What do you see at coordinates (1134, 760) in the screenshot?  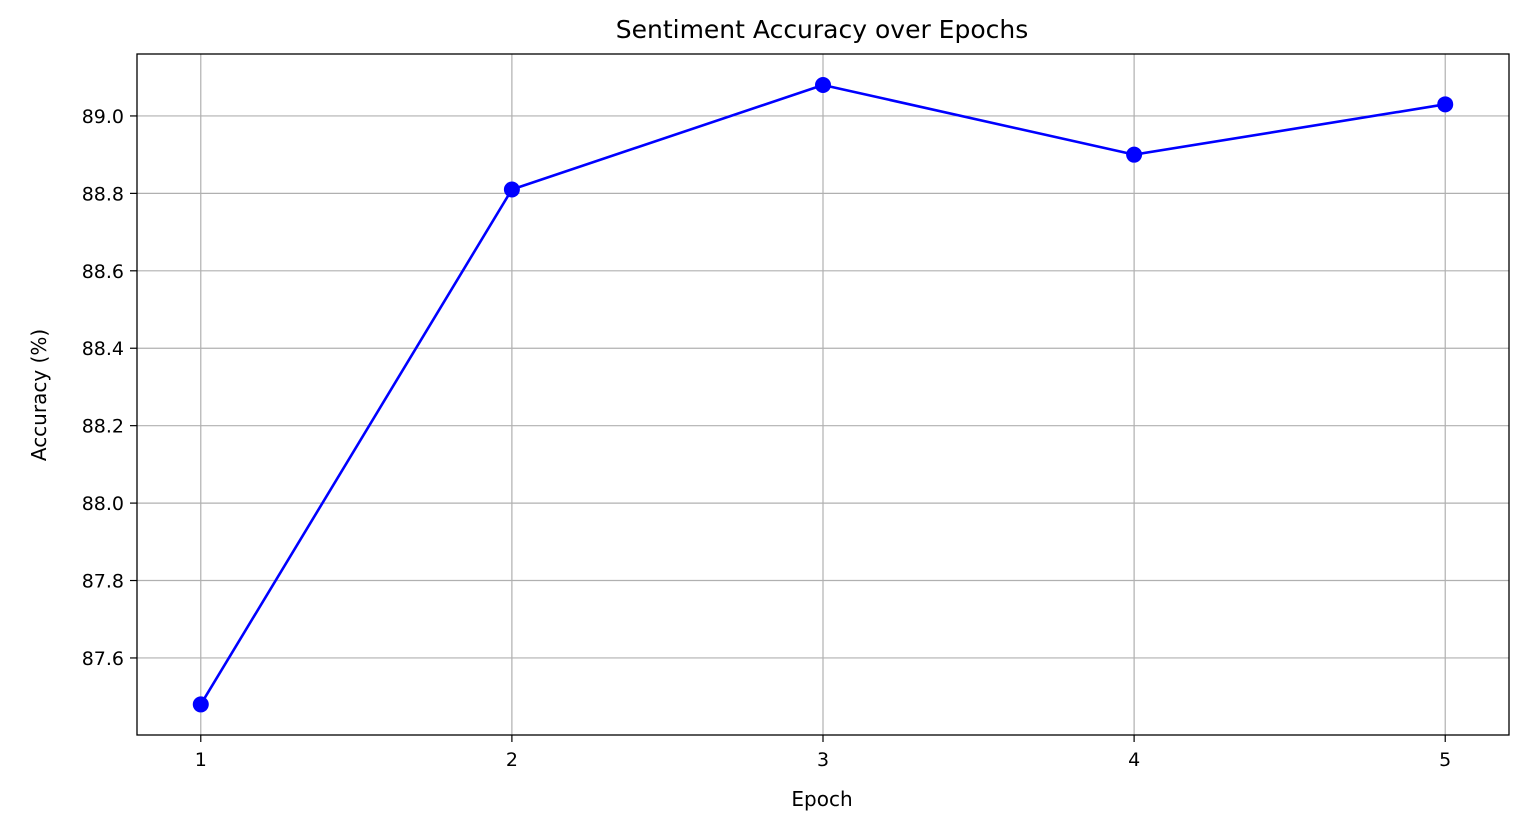 I see `x-tick-label: 4` at bounding box center [1134, 760].